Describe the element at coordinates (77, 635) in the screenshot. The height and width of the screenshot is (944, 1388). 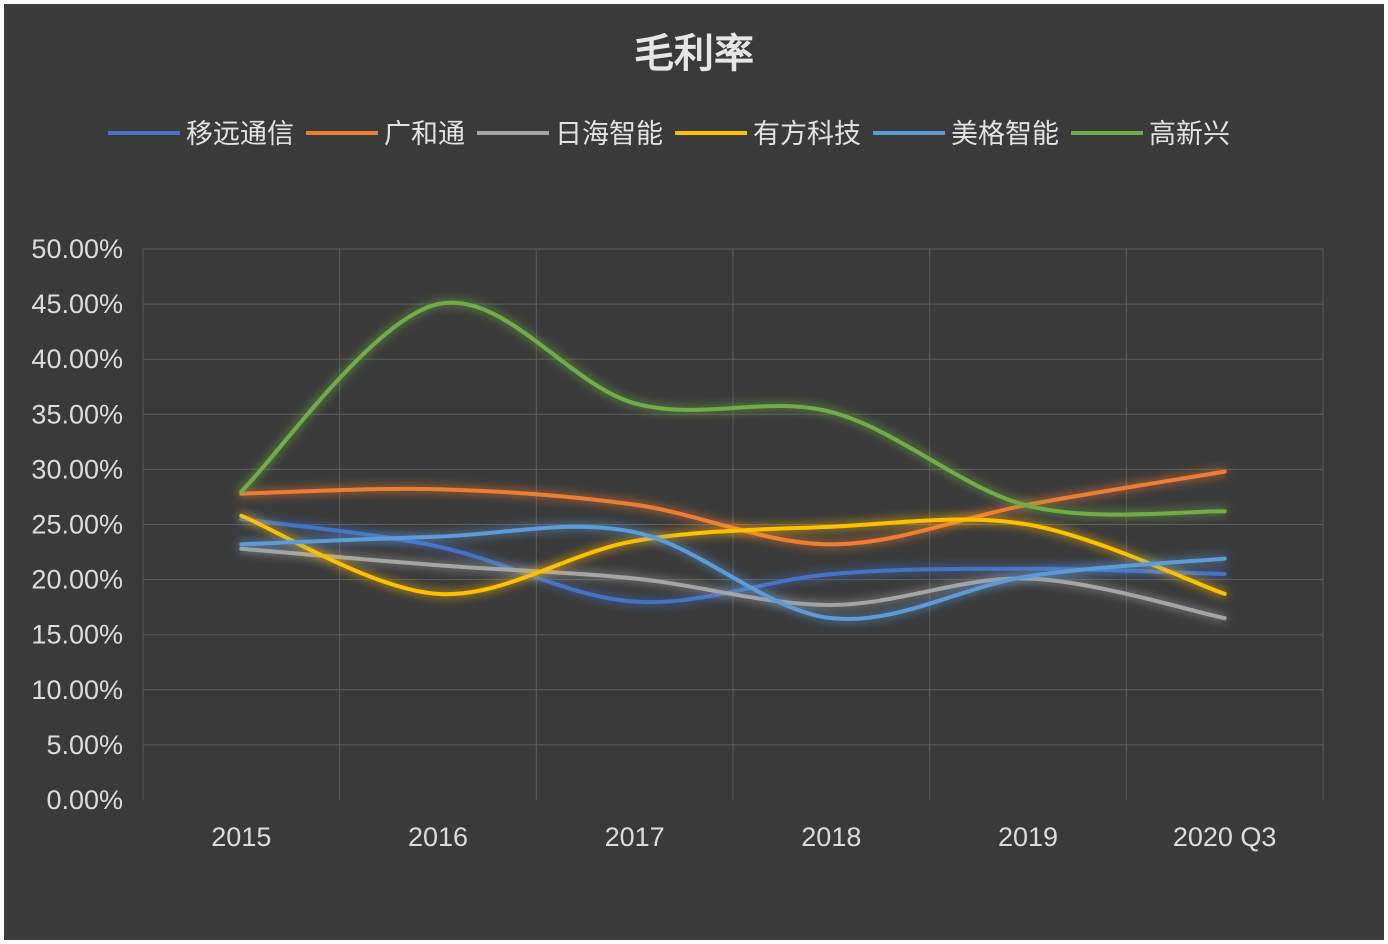
I see `y-tick-label: 15.00%` at that location.